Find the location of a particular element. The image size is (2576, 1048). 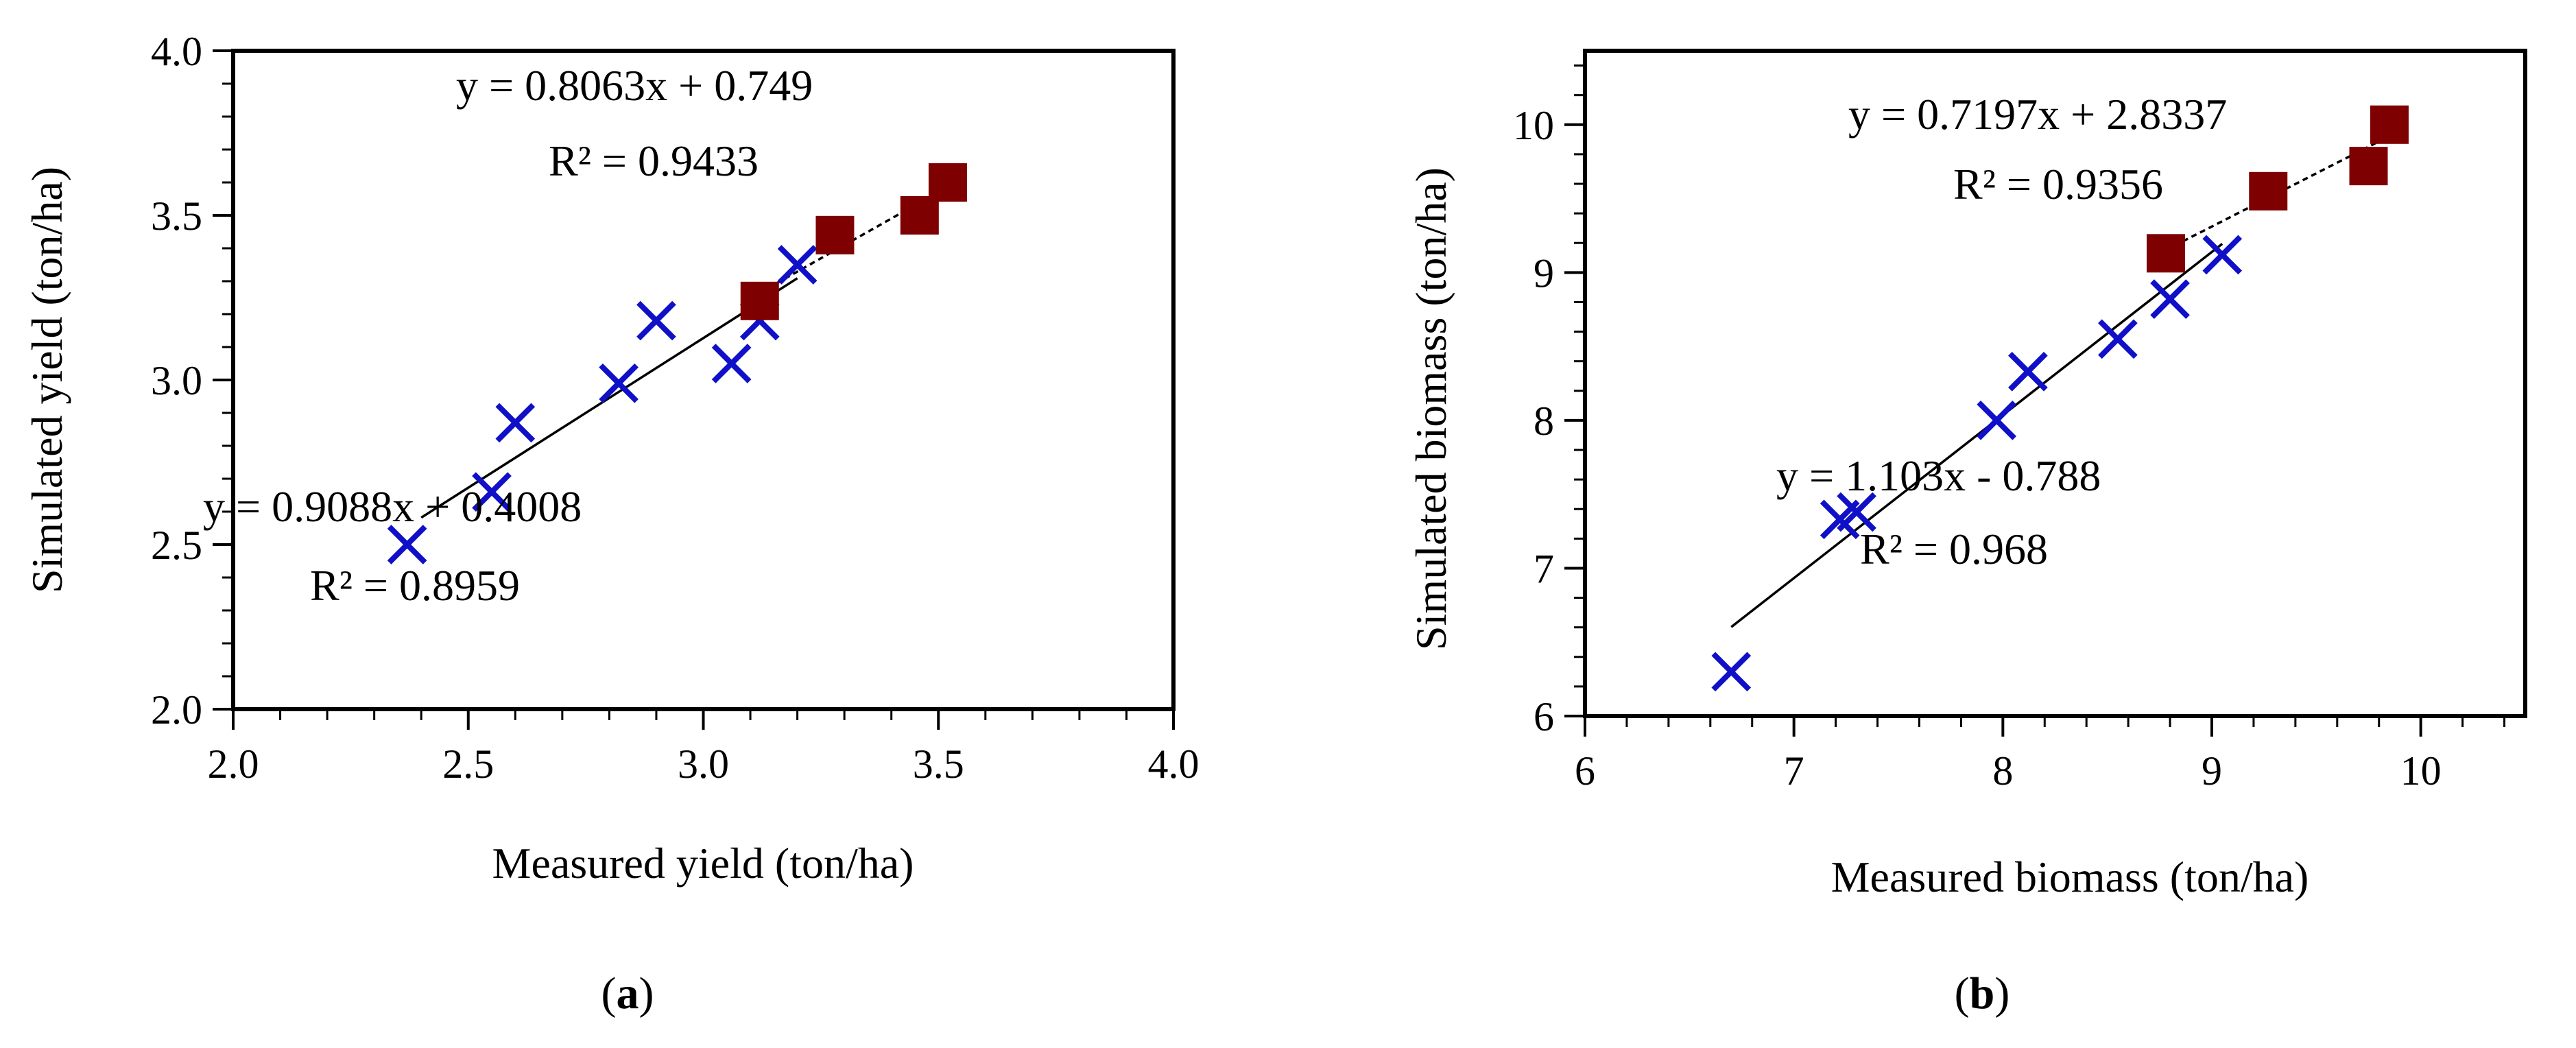

x-tick-label: 4.0 is located at coordinates (1174, 764).